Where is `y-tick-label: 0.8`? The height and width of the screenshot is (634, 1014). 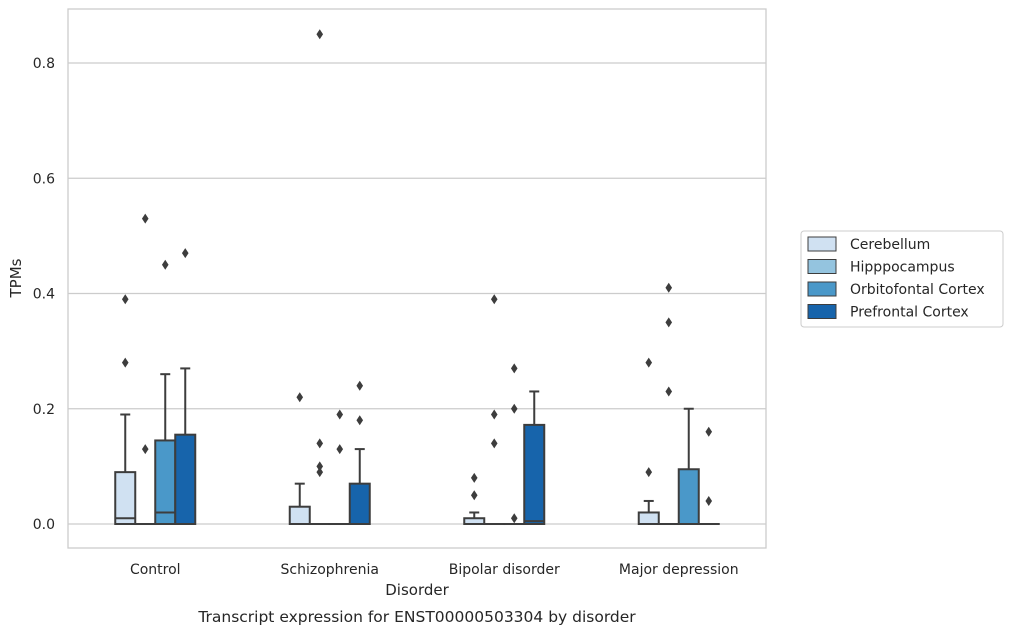 y-tick-label: 0.8 is located at coordinates (44, 64).